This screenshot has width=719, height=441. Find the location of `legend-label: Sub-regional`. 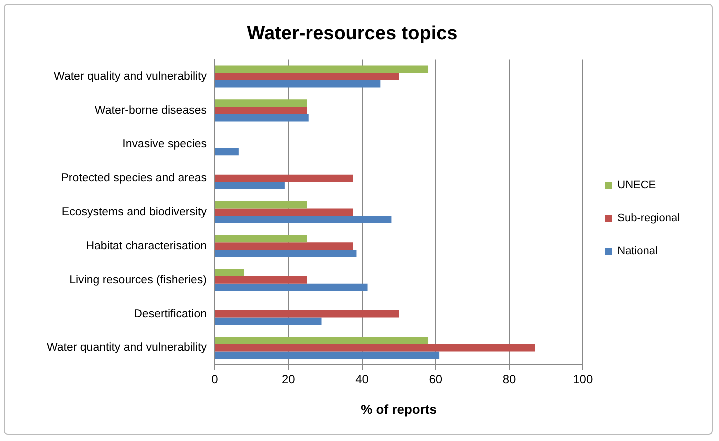

legend-label: Sub-regional is located at coordinates (649, 218).